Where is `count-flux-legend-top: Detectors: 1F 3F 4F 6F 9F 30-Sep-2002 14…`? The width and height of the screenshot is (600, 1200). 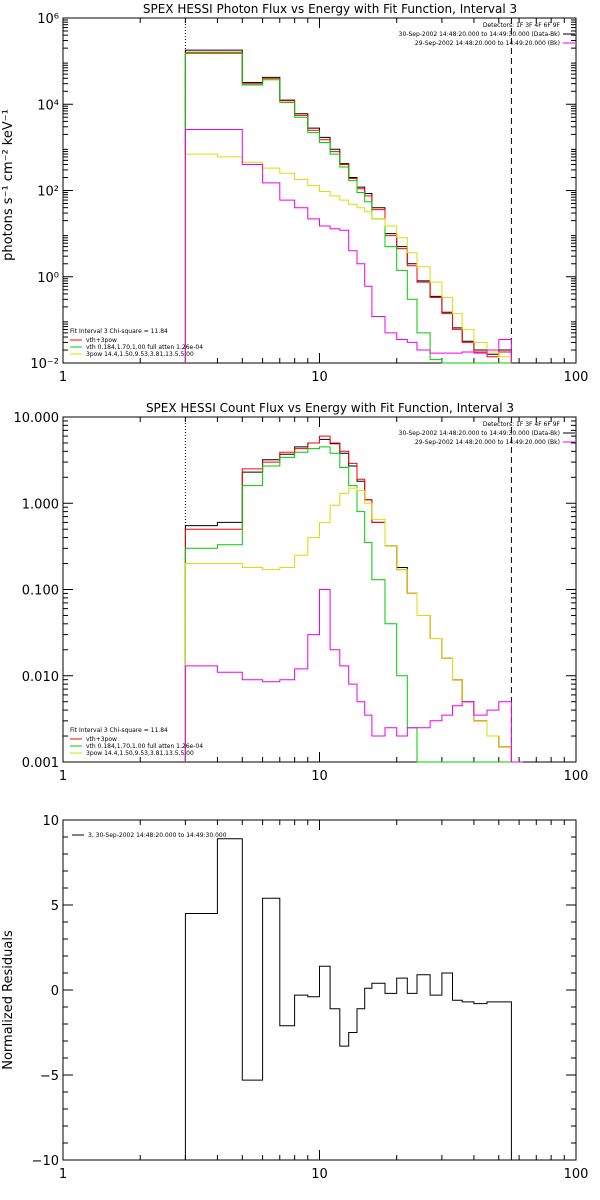
count-flux-legend-top: Detectors: 1F 3F 4F 6F 9F 30-Sep-2002 14… is located at coordinates (487, 433).